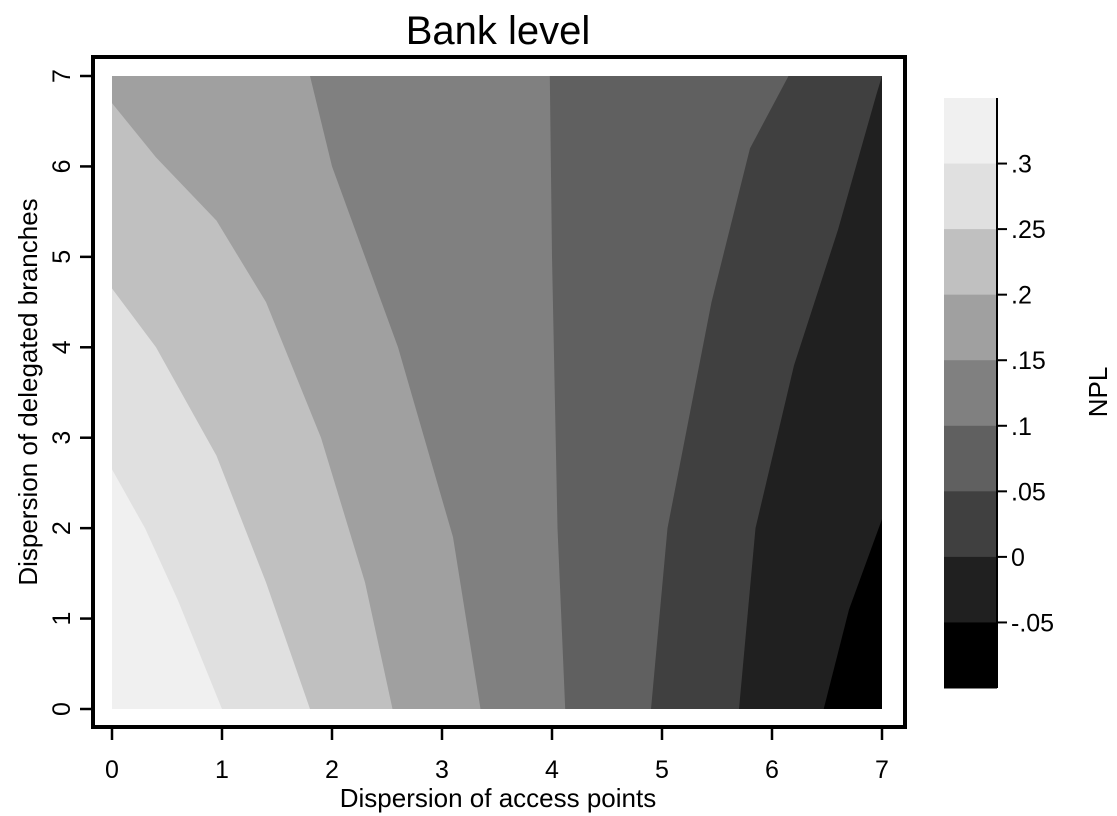  I want to click on y-axis: 0 1 2 3 4 5 6 7, so click(70, 392).